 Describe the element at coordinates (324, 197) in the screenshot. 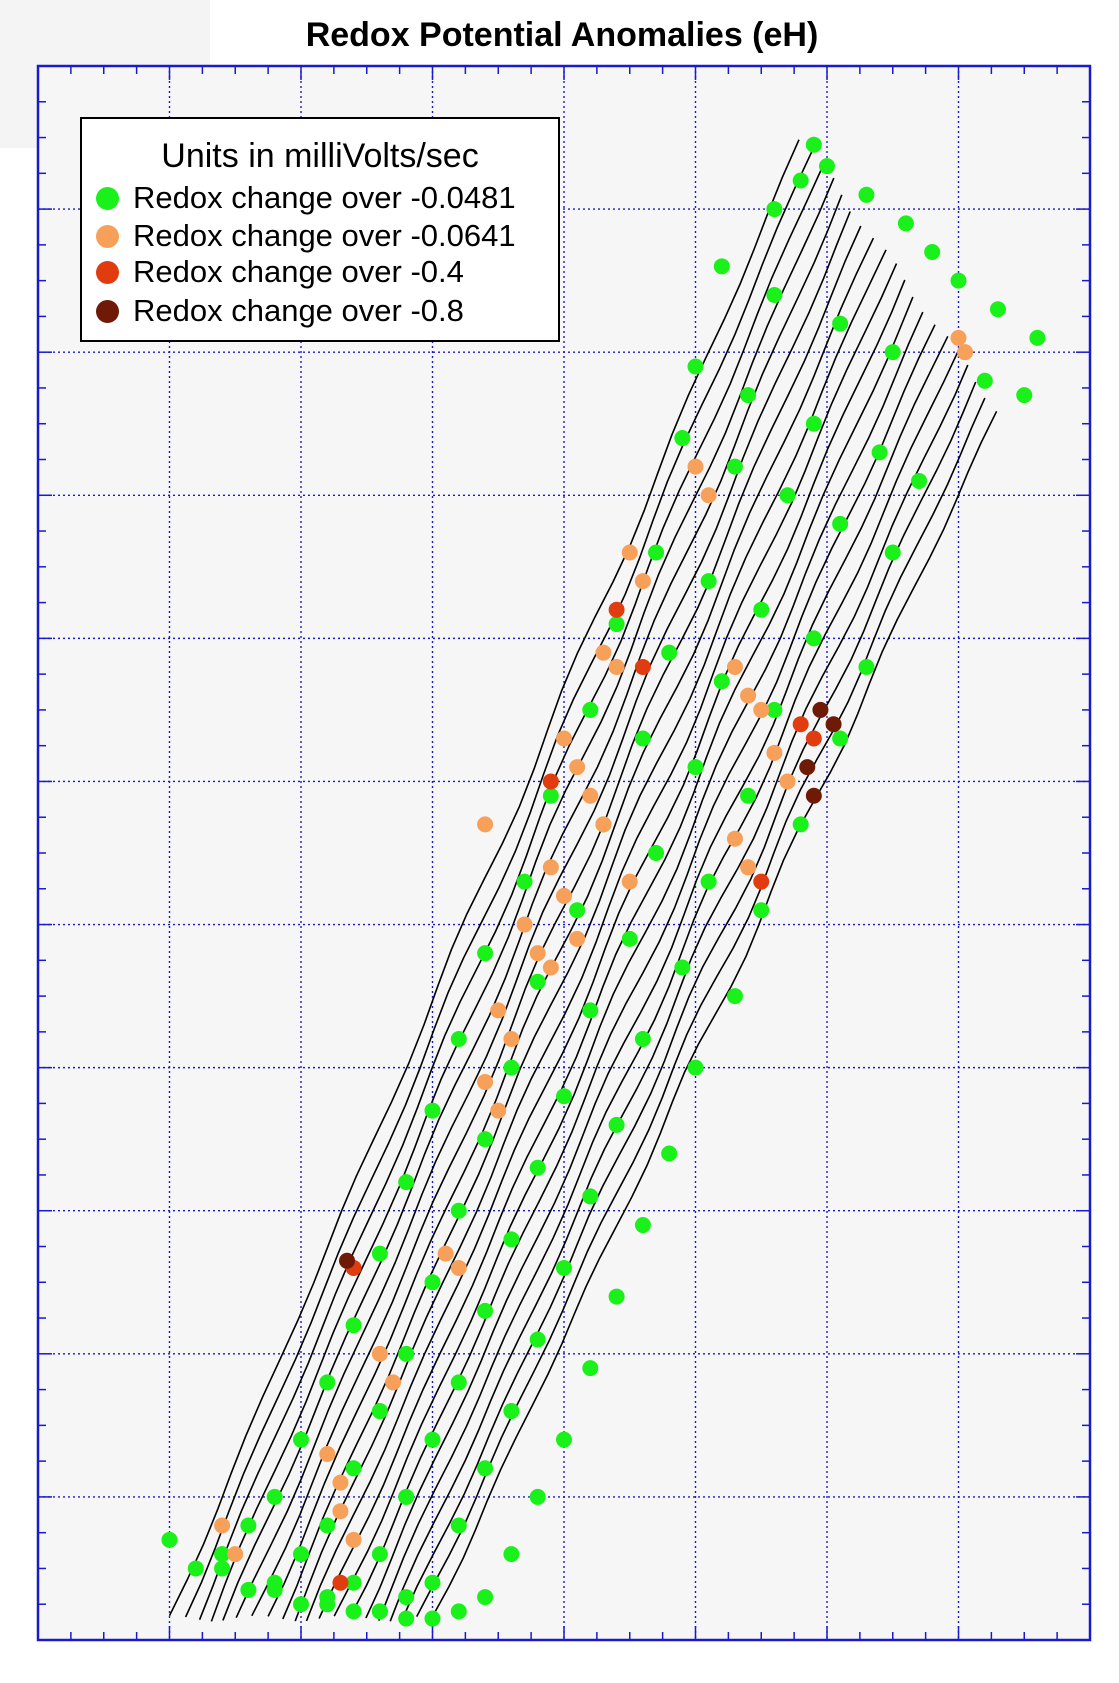

I see `legend-label: Redox change over -0.0481` at that location.